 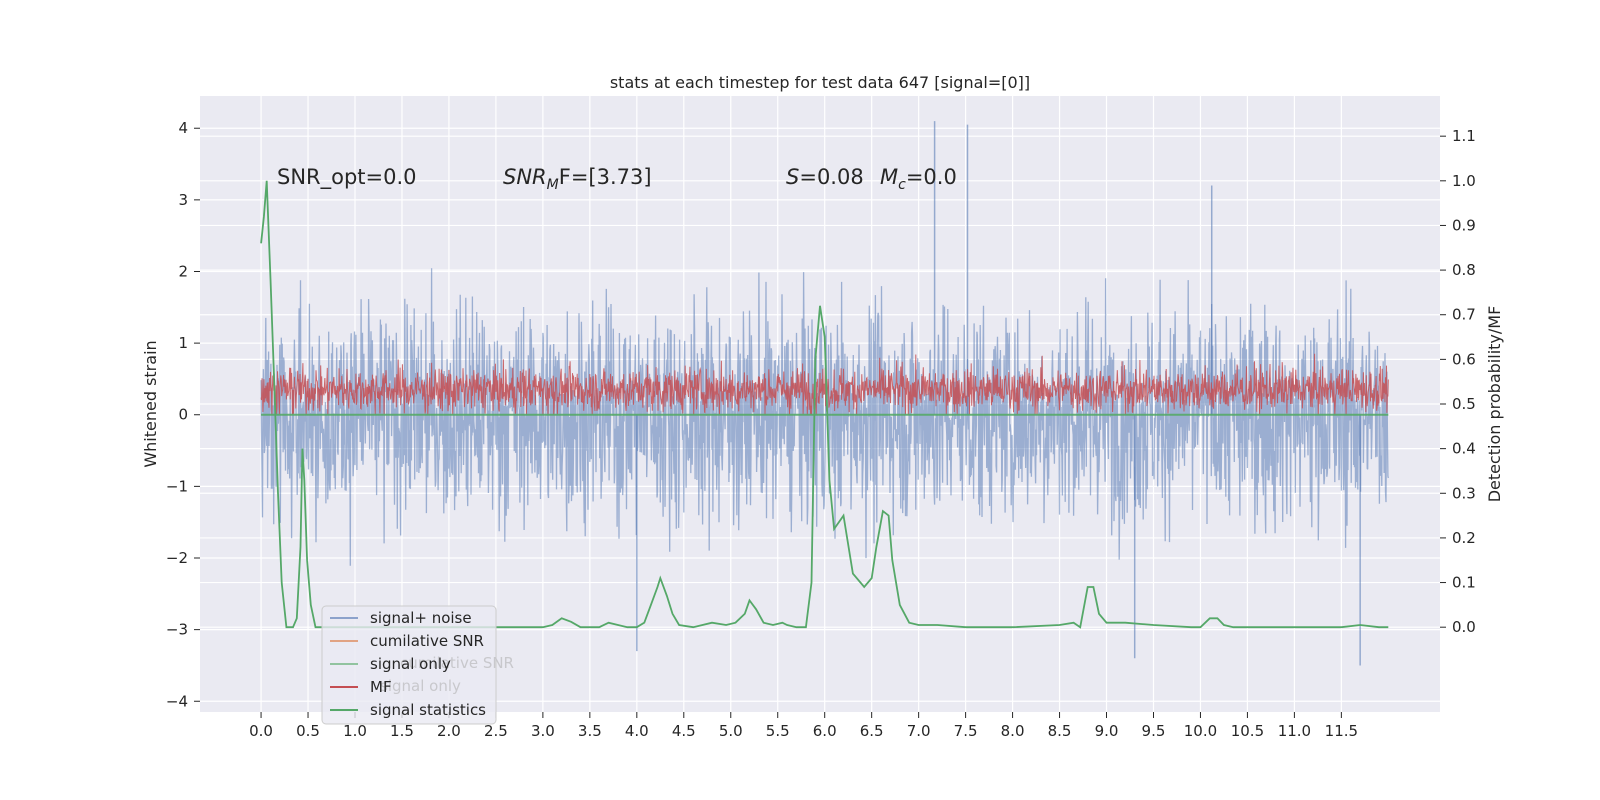 I want to click on y-tick-label: −4, so click(x=177, y=701).